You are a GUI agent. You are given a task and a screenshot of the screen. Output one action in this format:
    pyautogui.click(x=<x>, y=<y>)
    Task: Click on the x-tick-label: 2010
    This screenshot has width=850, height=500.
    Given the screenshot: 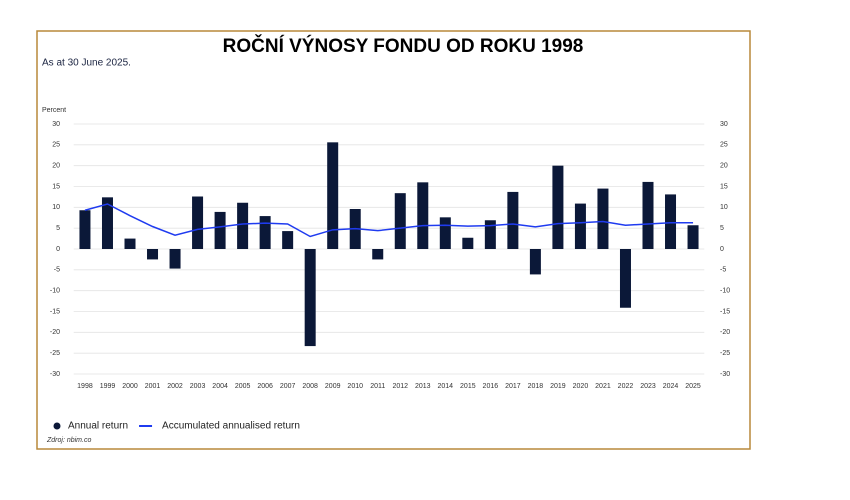 What is the action you would take?
    pyautogui.click(x=355, y=386)
    